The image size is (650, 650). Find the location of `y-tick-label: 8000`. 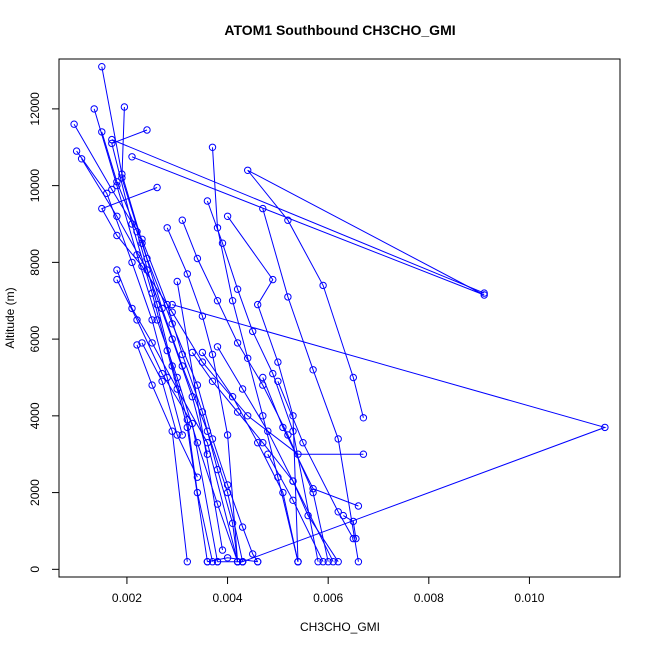

y-tick-label: 8000 is located at coordinates (35, 262).